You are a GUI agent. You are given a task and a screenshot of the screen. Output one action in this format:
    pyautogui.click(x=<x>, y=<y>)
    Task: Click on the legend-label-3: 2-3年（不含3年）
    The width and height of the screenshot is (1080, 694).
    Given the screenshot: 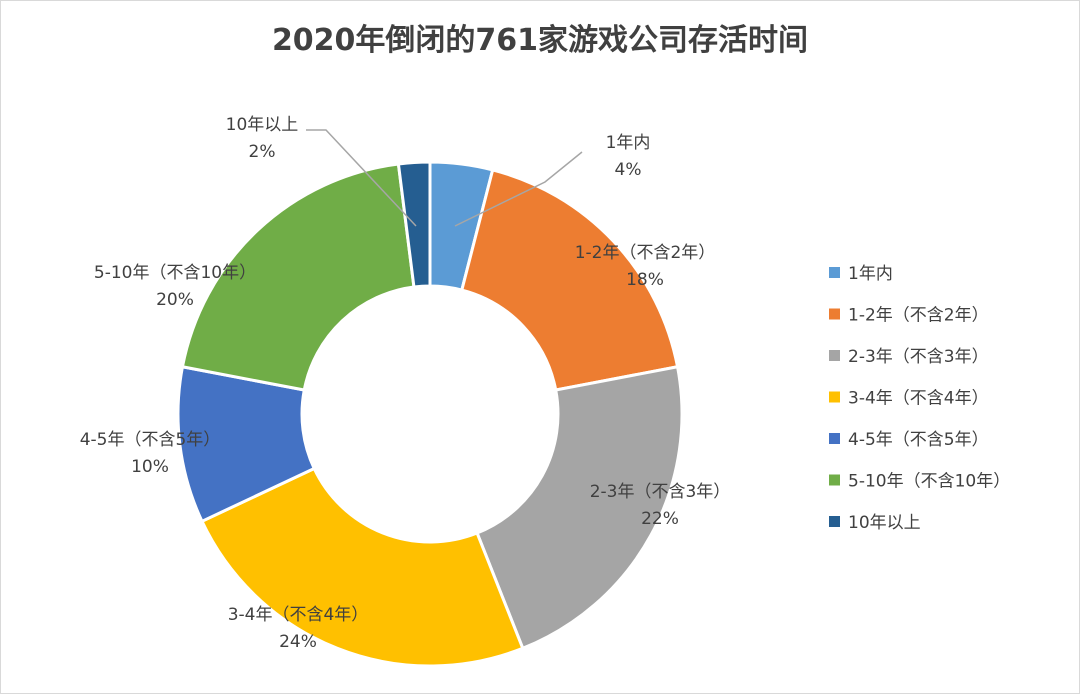 What is the action you would take?
    pyautogui.click(x=918, y=357)
    